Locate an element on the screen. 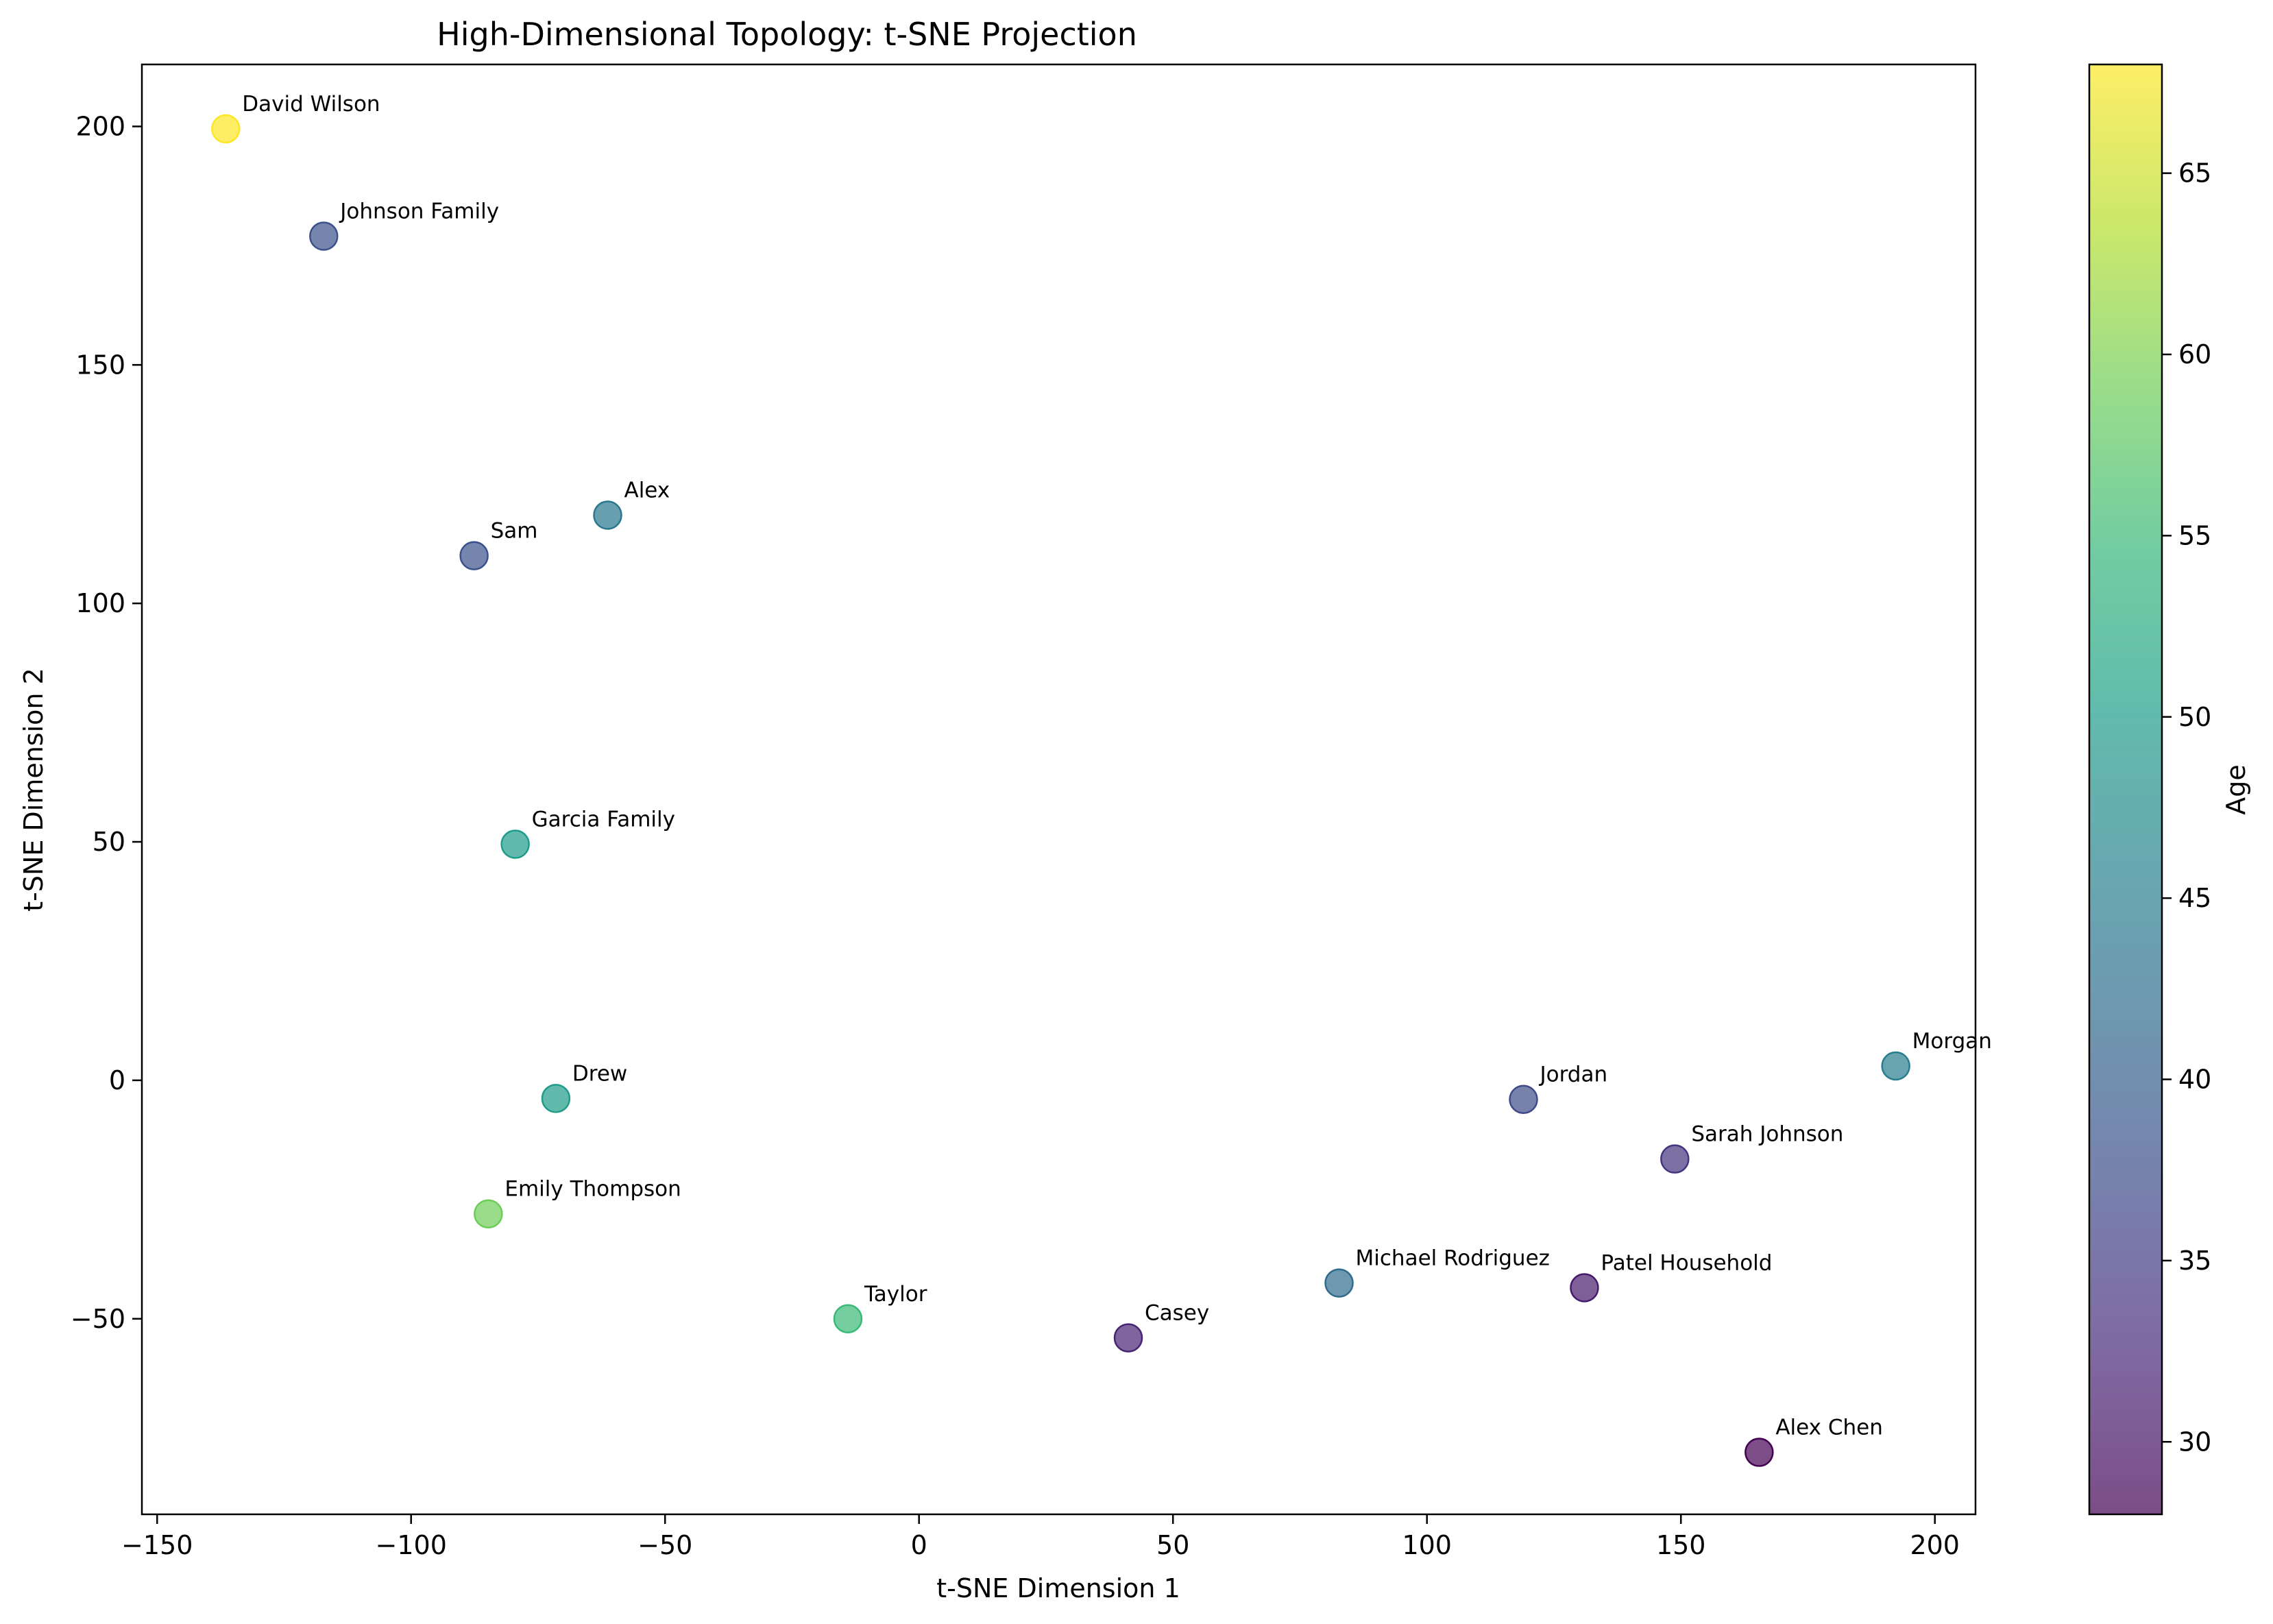 The height and width of the screenshot is (1624, 2273). y-axis-label: t-SNE Dimension 2 is located at coordinates (34, 790).